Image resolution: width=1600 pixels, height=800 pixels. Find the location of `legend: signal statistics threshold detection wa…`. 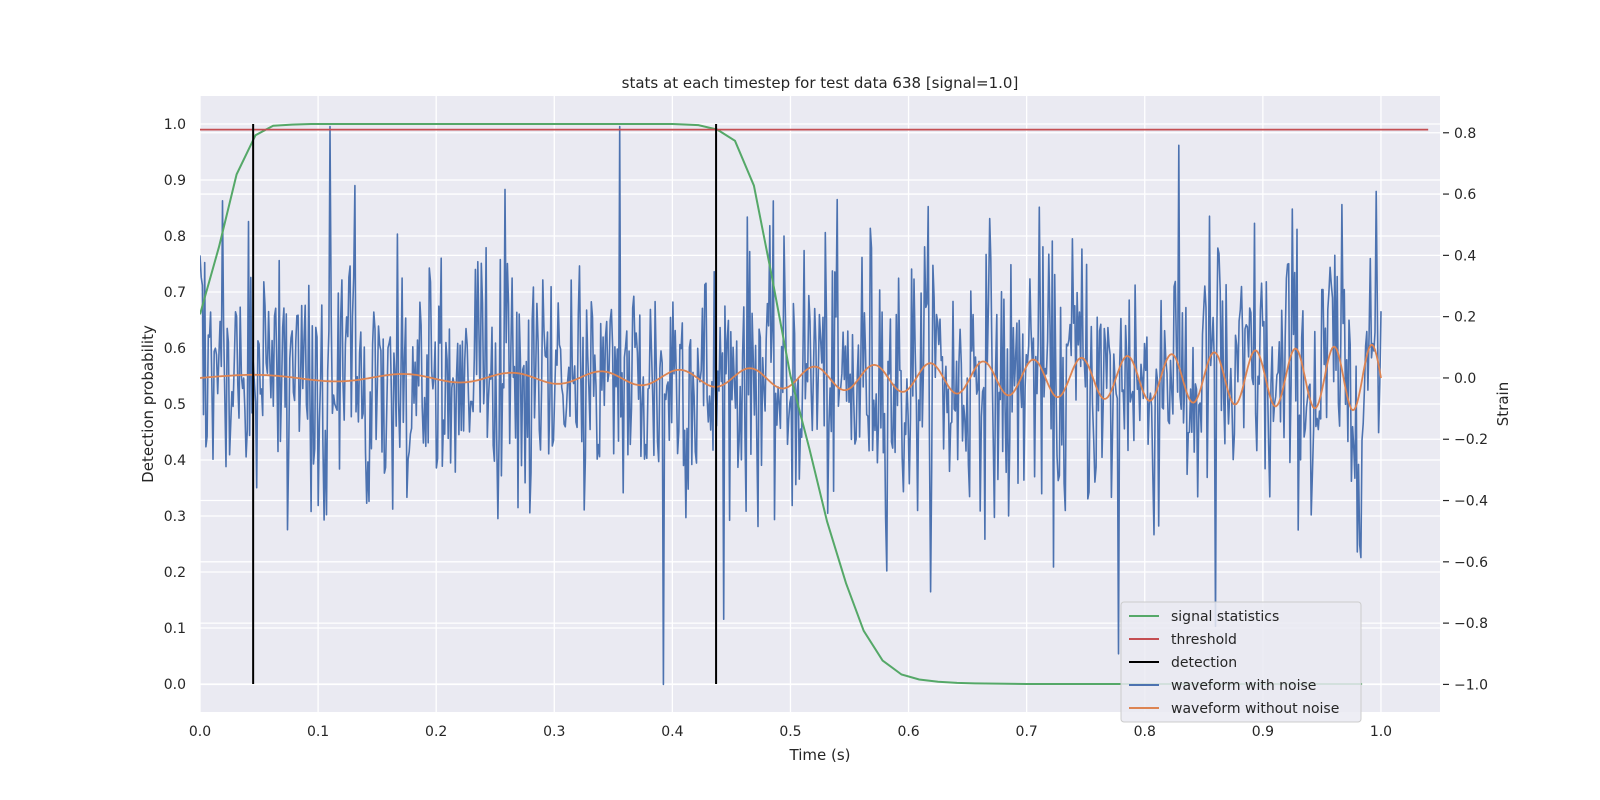

legend: signal statistics threshold detection wa… is located at coordinates (1241, 662).